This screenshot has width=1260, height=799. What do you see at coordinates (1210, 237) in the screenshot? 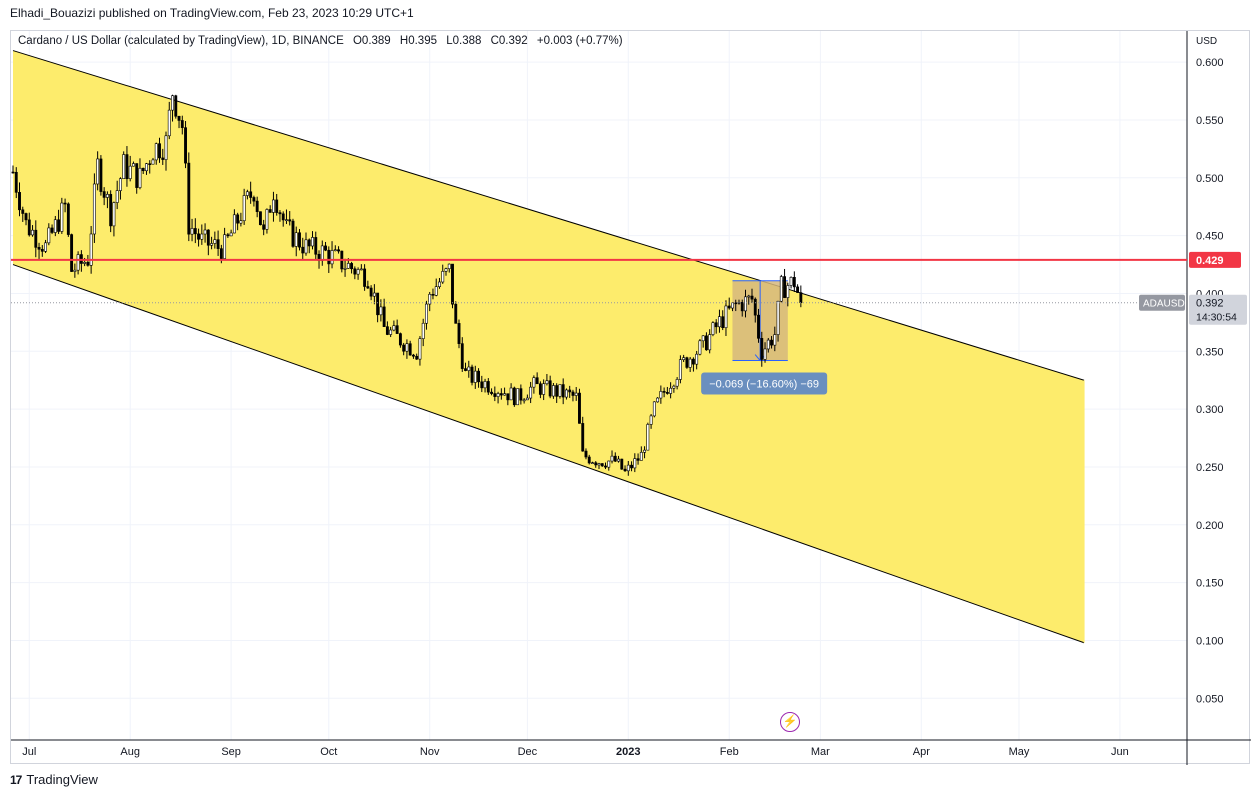
I see `y-tick-label: 0.450` at bounding box center [1210, 237].